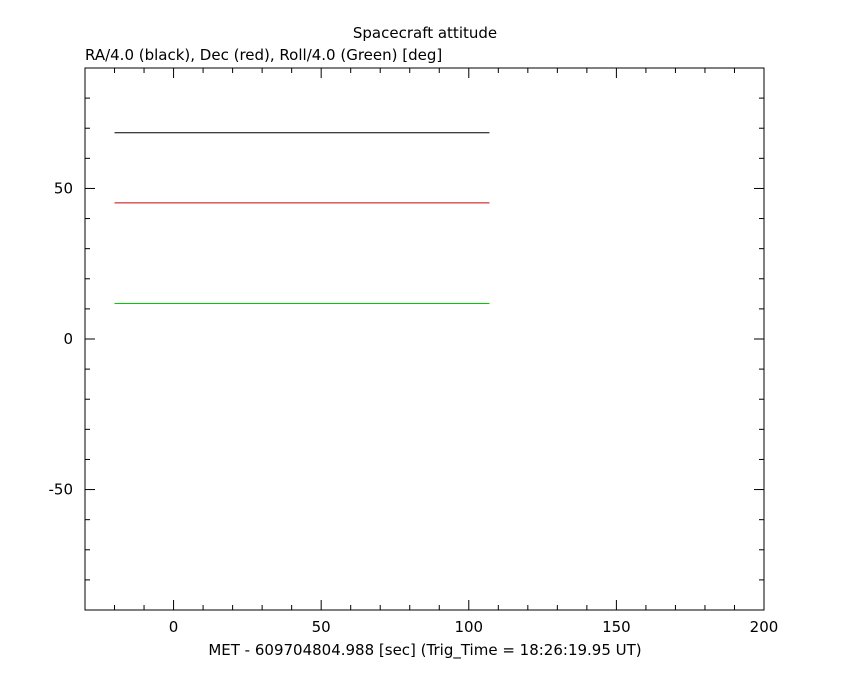 Image resolution: width=850 pixels, height=680 pixels. I want to click on y-tick-label: 50, so click(63, 188).